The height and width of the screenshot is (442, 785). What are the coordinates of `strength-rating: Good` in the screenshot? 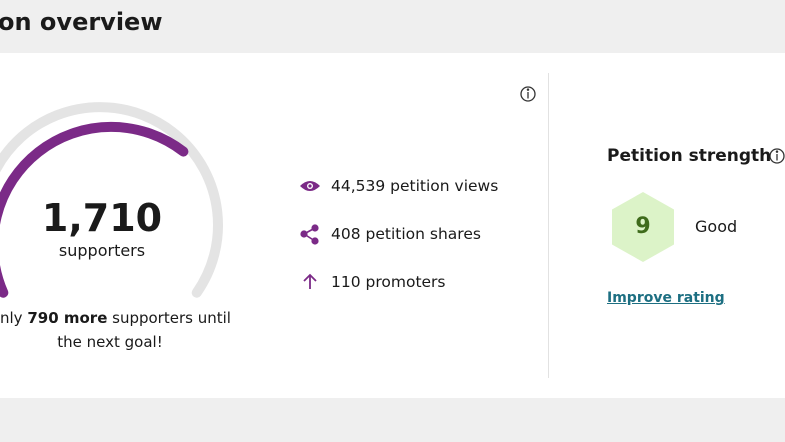 It's located at (716, 226).